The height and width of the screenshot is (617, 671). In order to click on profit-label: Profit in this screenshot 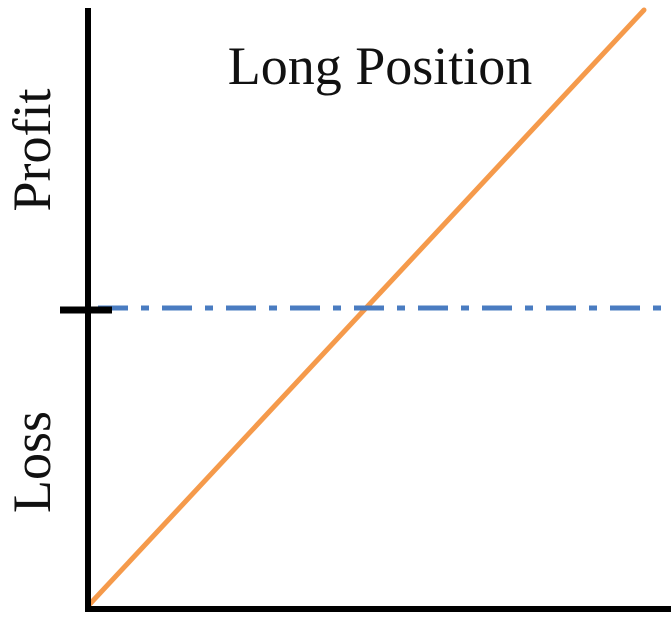, I will do `click(32, 149)`.